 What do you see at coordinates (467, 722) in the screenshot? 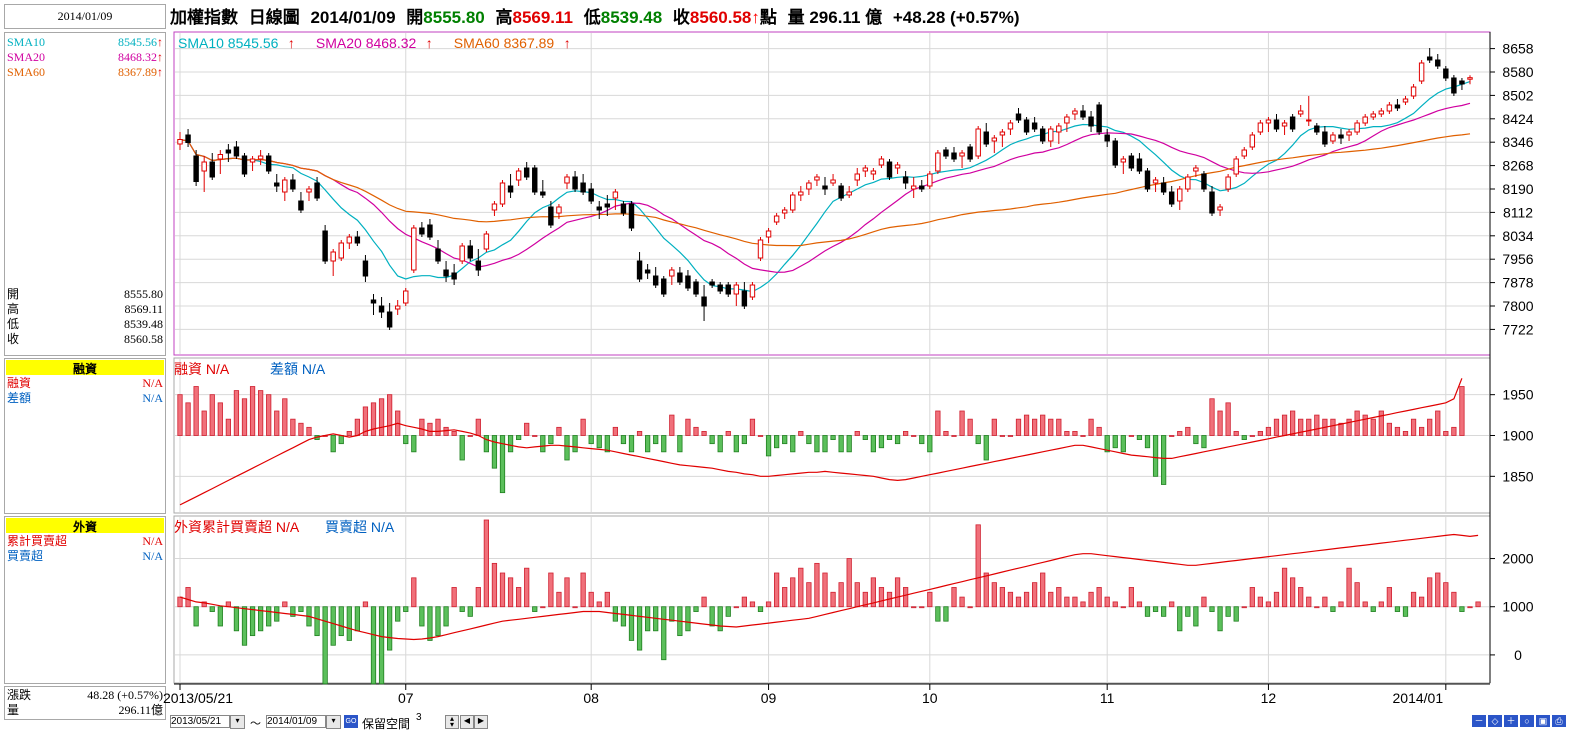
I see `scroll-left-icon: ◀` at bounding box center [467, 722].